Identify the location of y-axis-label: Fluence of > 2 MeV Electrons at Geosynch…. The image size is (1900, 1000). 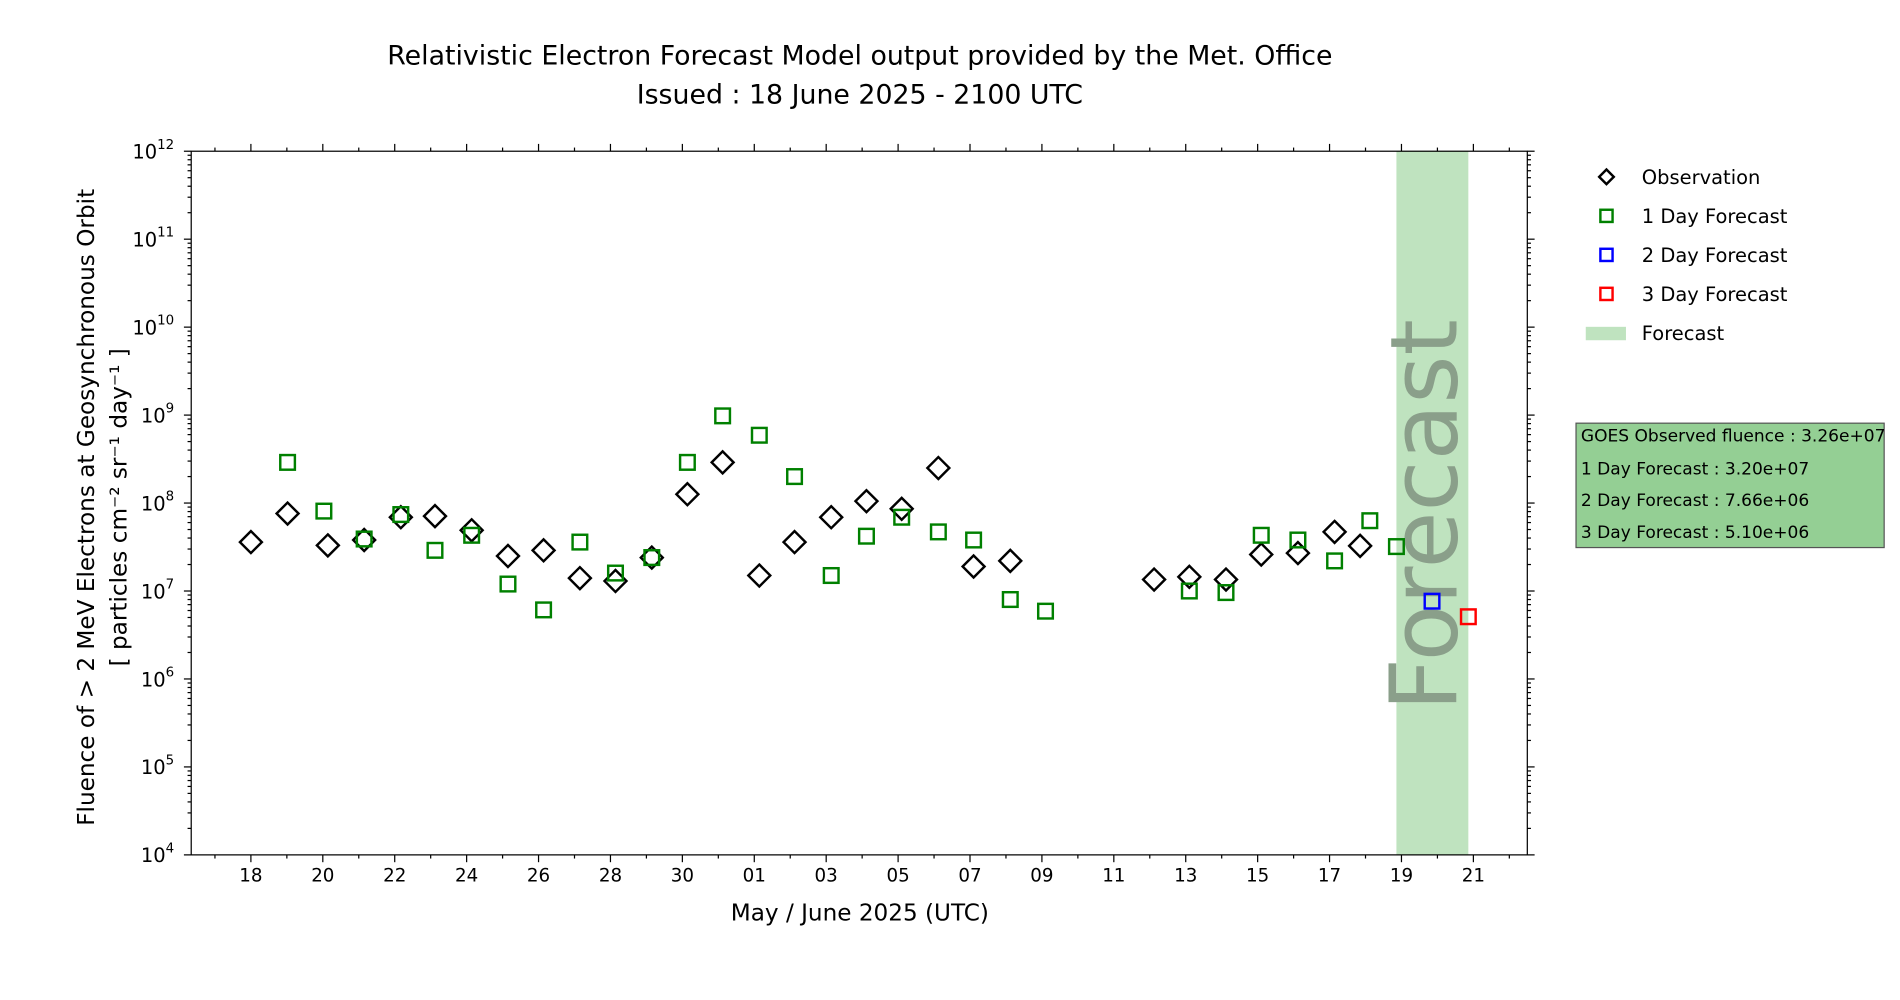
(87, 507).